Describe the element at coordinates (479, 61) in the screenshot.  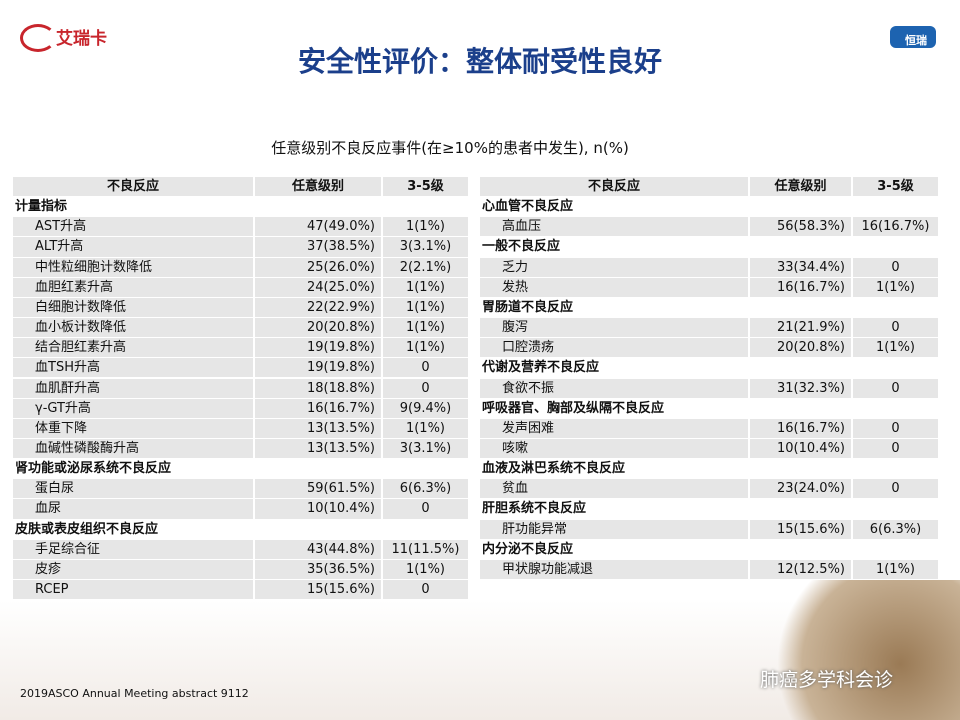
I see `title: 安全性评价：整体耐受性良好` at that location.